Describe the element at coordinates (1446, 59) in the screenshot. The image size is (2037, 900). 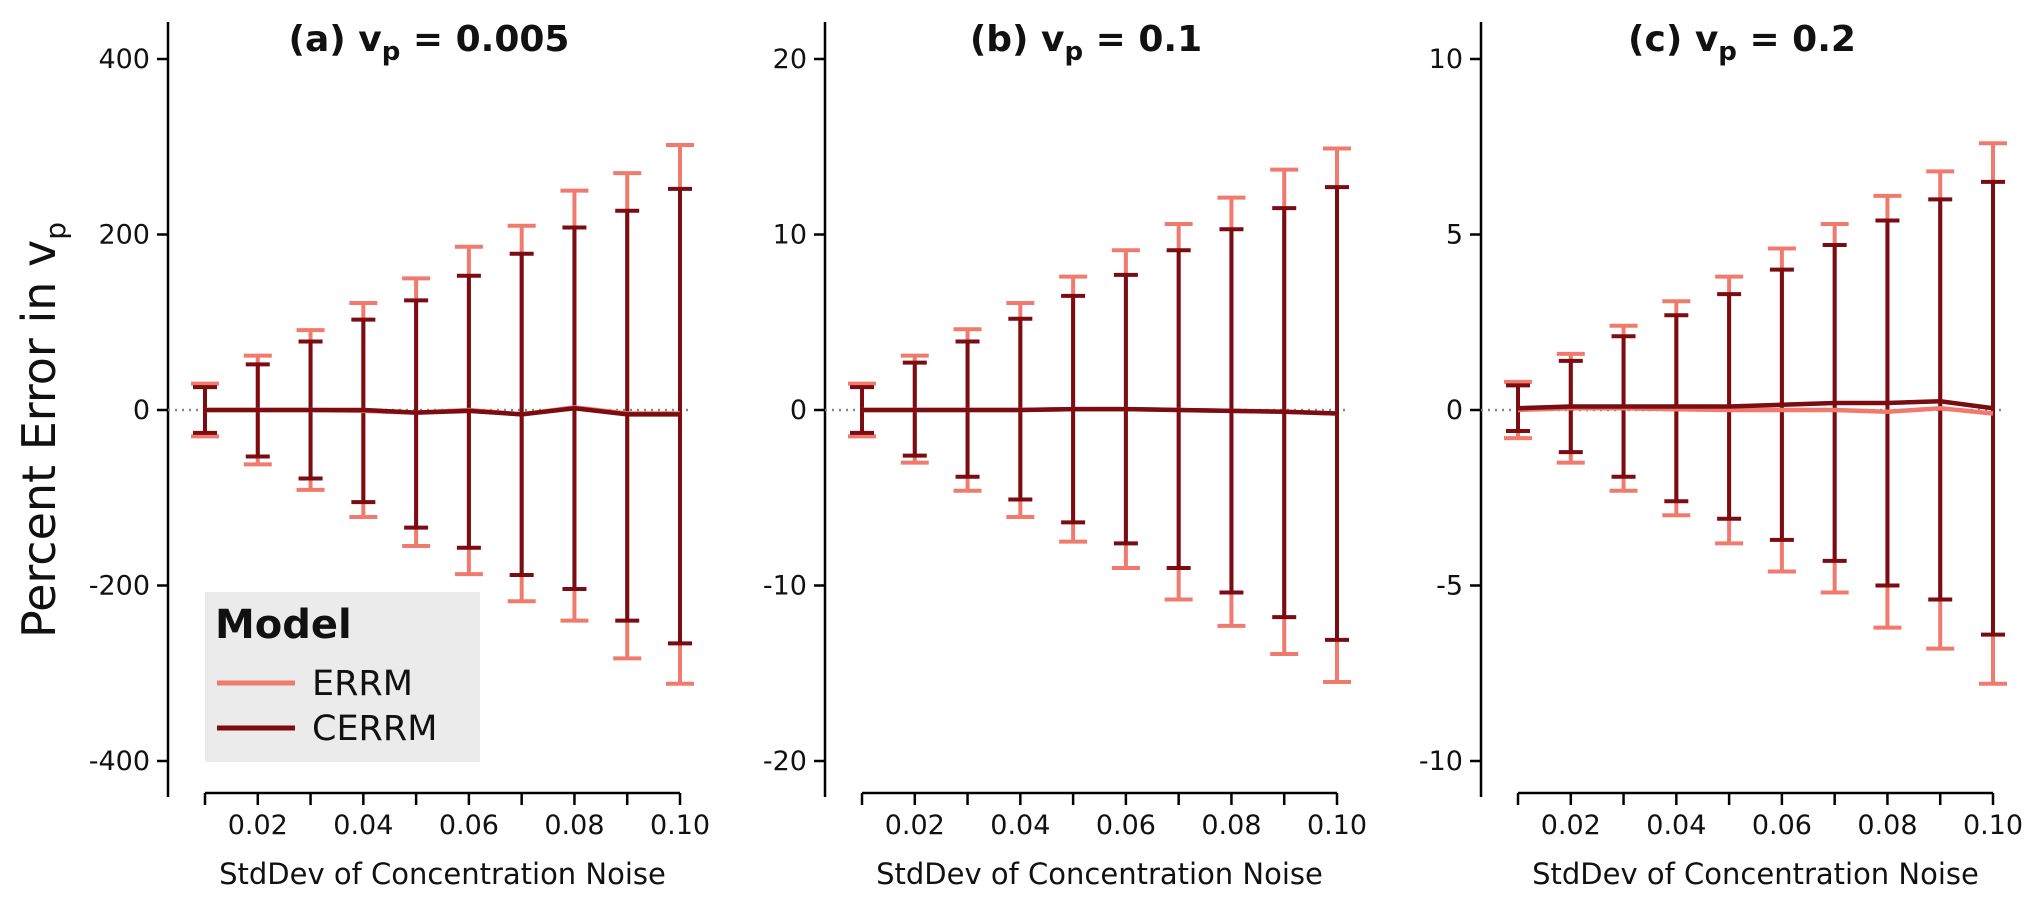
I see `y-tick-label-c: 10` at that location.